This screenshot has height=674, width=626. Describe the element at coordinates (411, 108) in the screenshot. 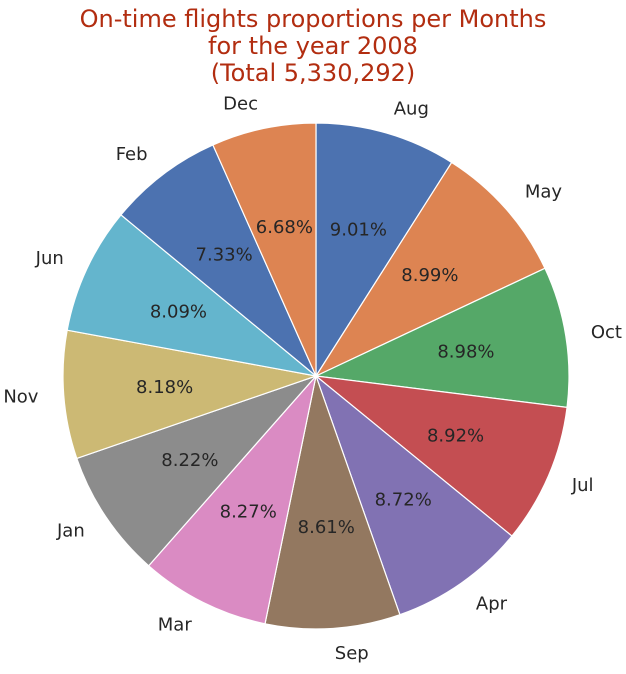

I see `category-label-aug: Aug` at that location.